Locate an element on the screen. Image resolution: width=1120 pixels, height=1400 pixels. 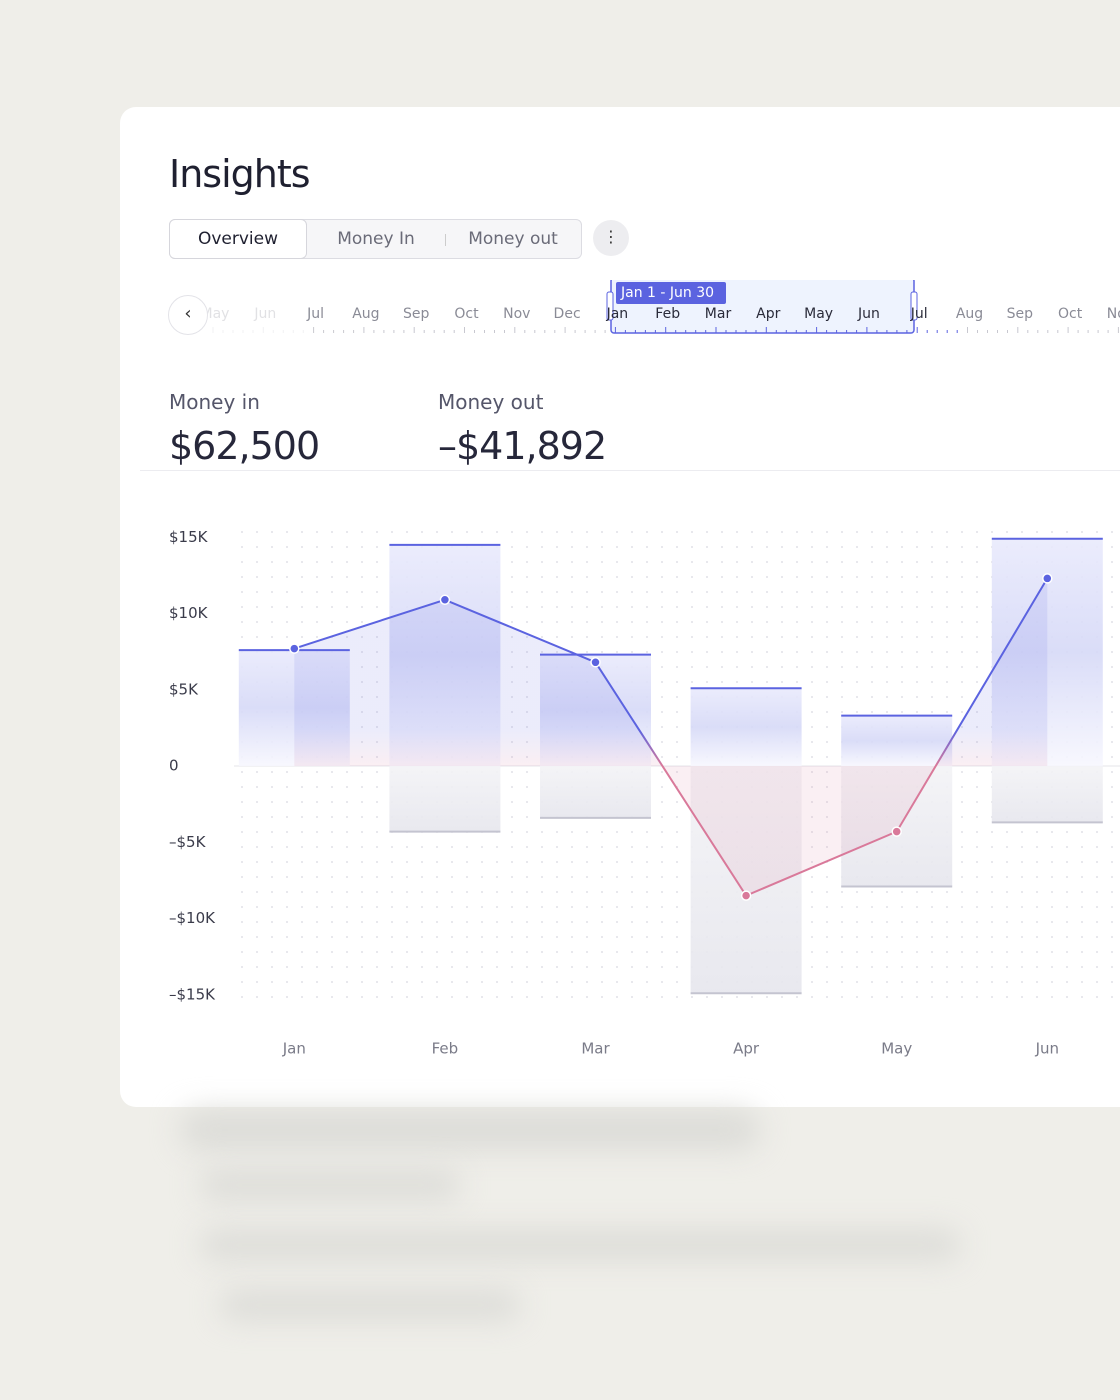
y-tick-label: –$10K is located at coordinates (192, 918).